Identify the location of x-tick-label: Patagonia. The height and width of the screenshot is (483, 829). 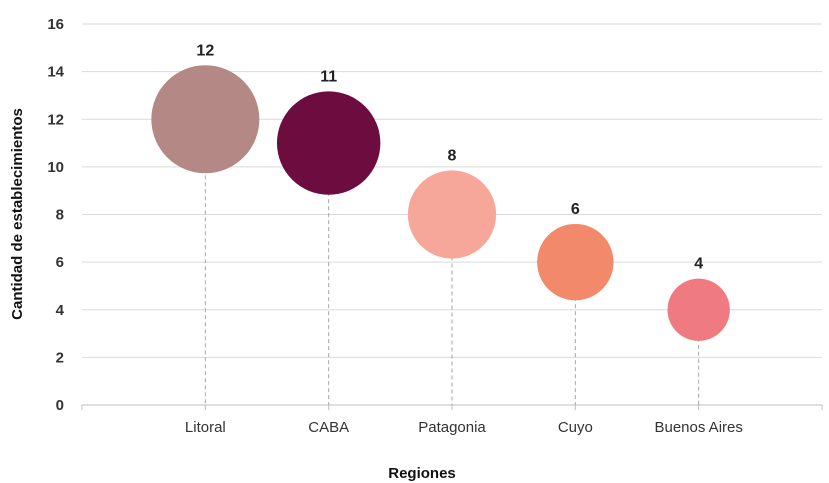
(452, 427).